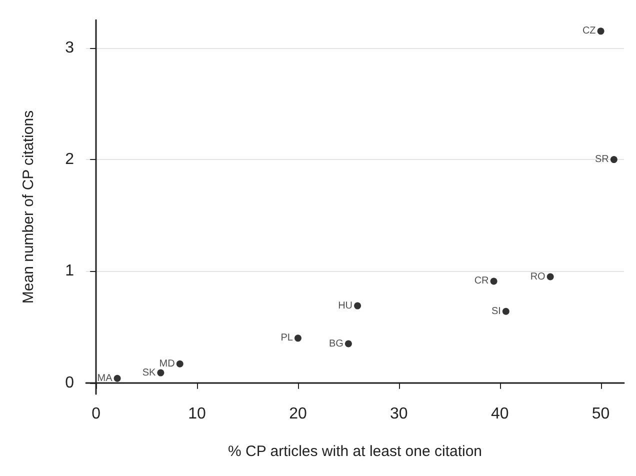 This screenshot has width=636, height=476. Describe the element at coordinates (481, 281) in the screenshot. I see `annotation: CR` at that location.